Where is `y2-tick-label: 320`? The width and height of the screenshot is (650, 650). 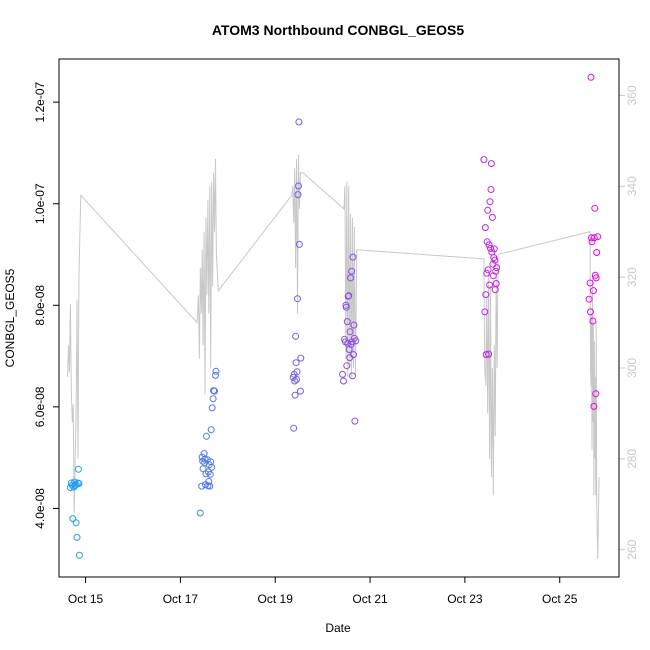
y2-tick-label: 320 is located at coordinates (632, 277).